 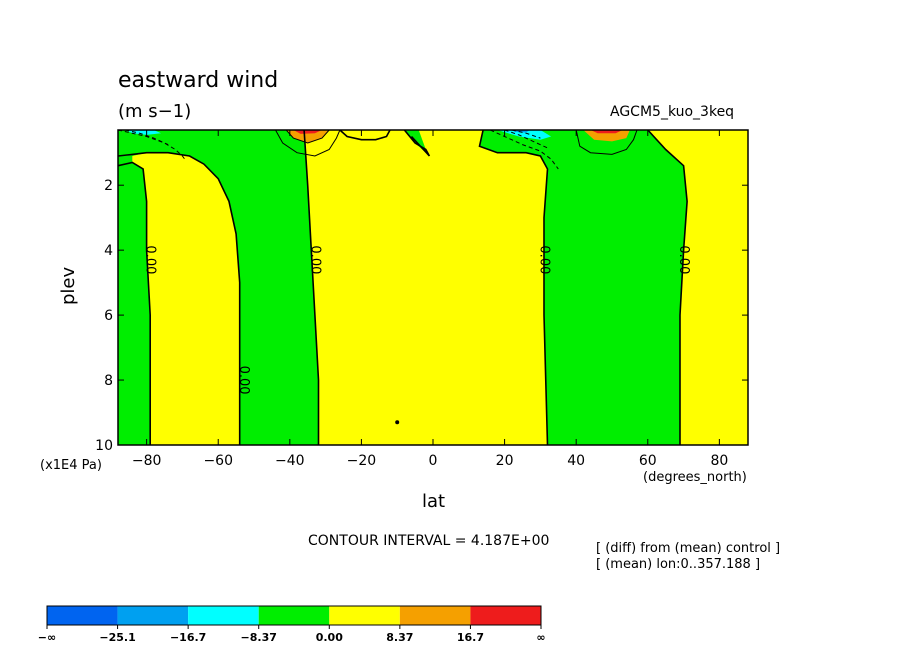 What do you see at coordinates (198, 80) in the screenshot?
I see `chart-title: eastward wind` at bounding box center [198, 80].